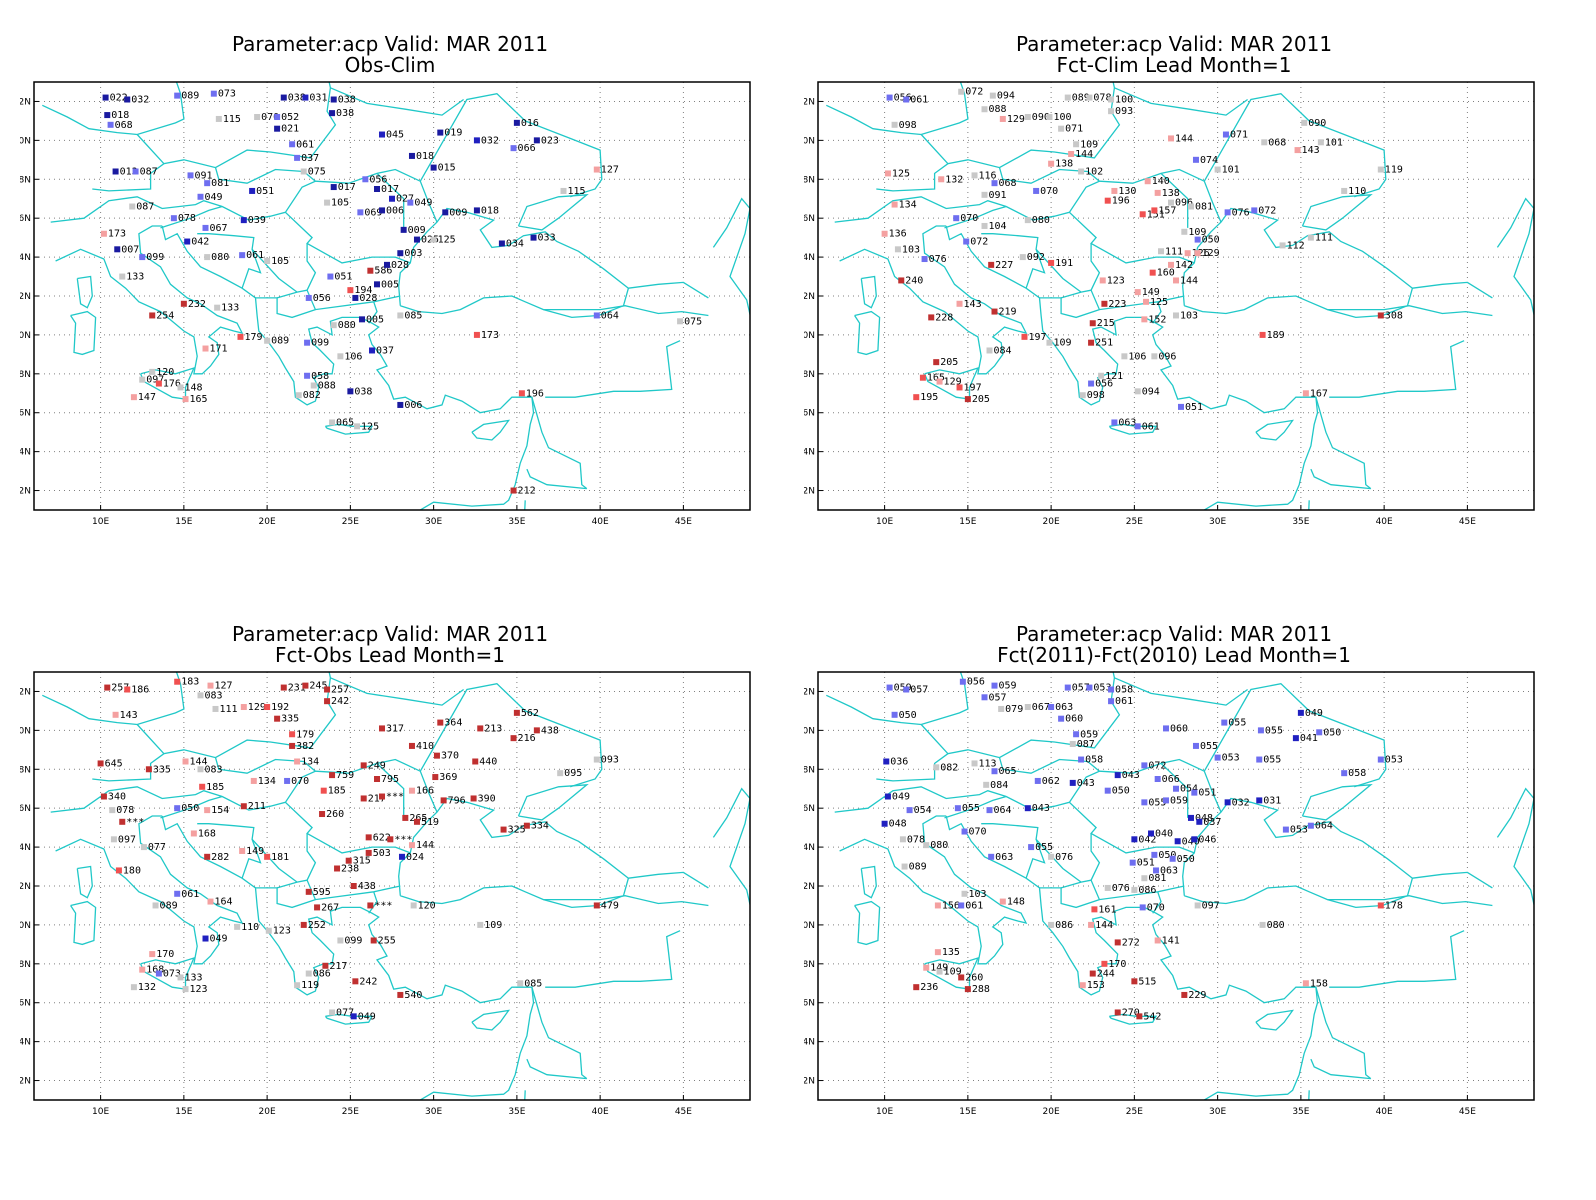 The height and width of the screenshot is (1200, 1596). What do you see at coordinates (382, 837) in the screenshot?
I see `station-value-label: 622` at bounding box center [382, 837].